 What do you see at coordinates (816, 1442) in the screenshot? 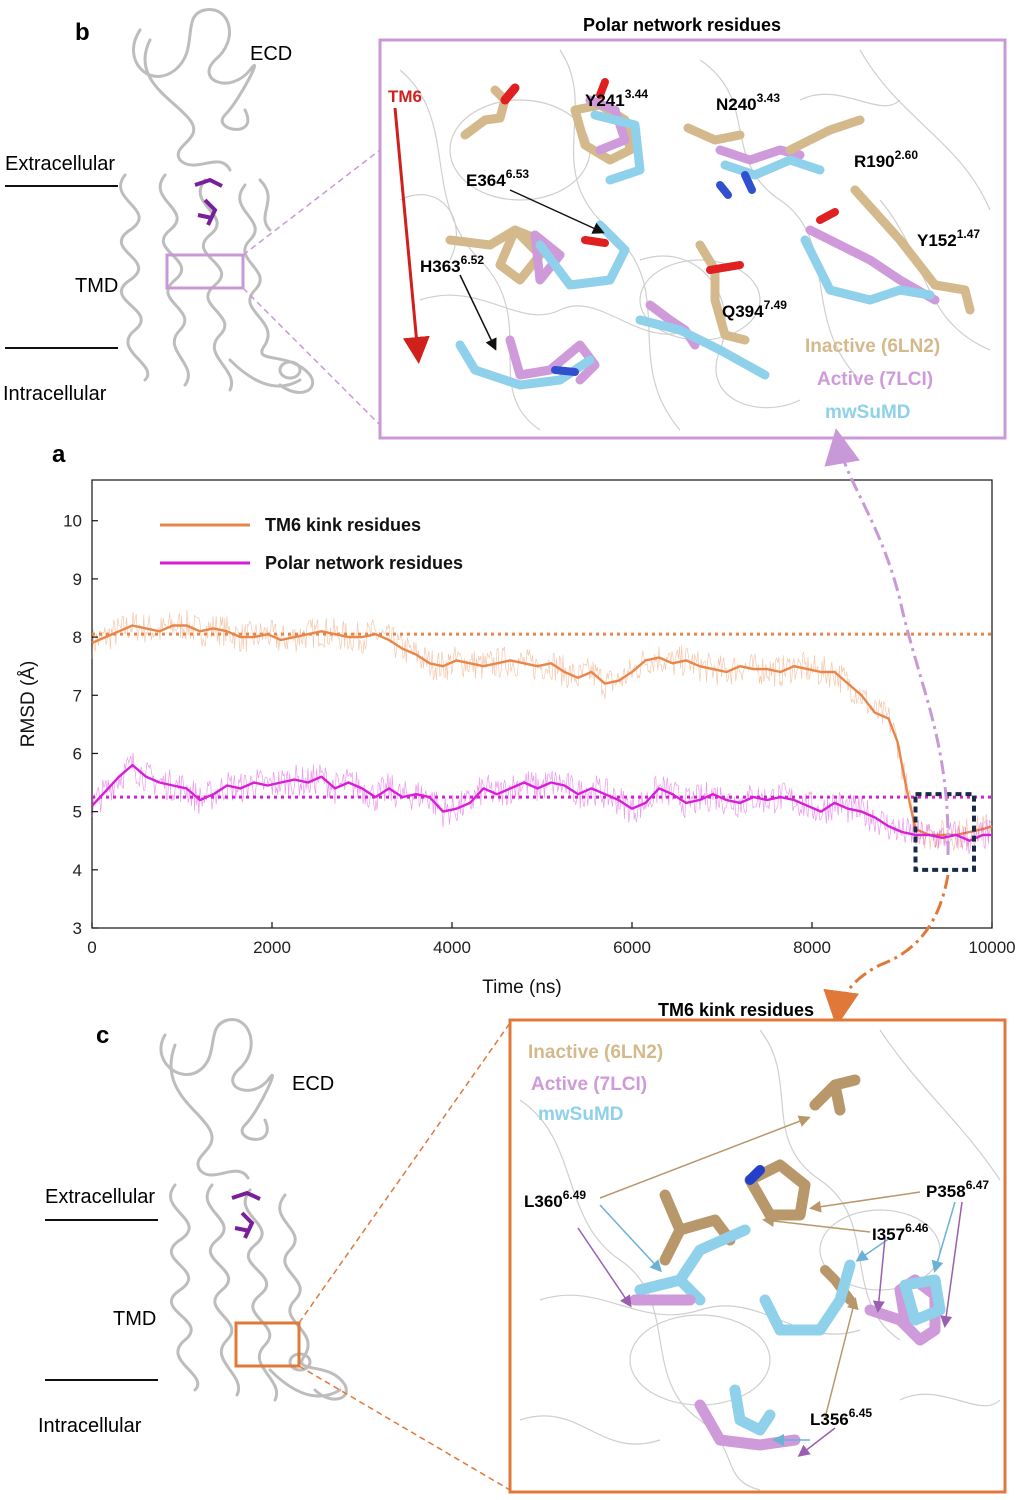
I see `arrow-purple-l356` at bounding box center [816, 1442].